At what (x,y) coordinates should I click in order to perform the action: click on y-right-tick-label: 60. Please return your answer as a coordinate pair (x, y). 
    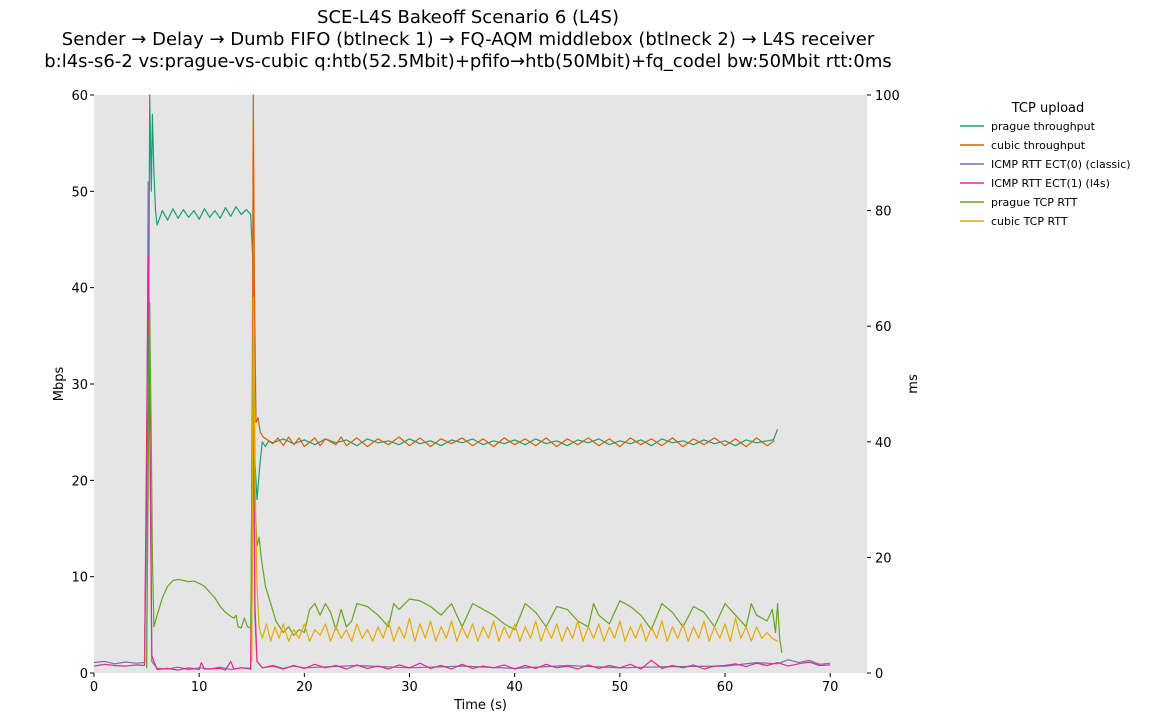
    Looking at the image, I should click on (883, 327).